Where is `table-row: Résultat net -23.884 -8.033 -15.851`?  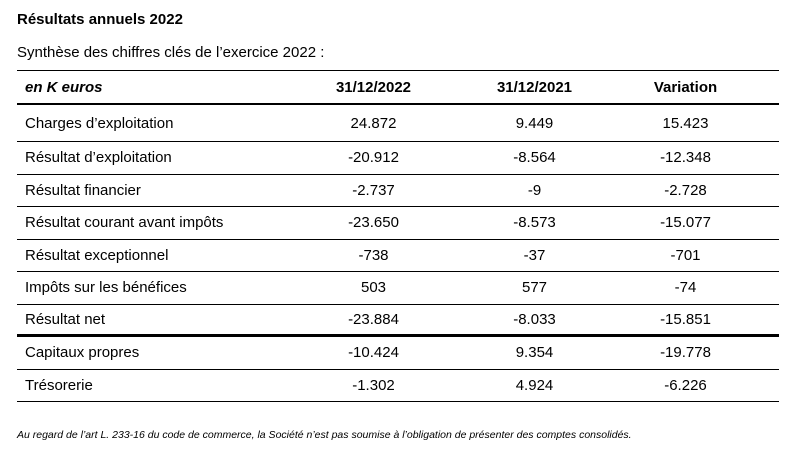 table-row: Résultat net -23.884 -8.033 -15.851 is located at coordinates (398, 321).